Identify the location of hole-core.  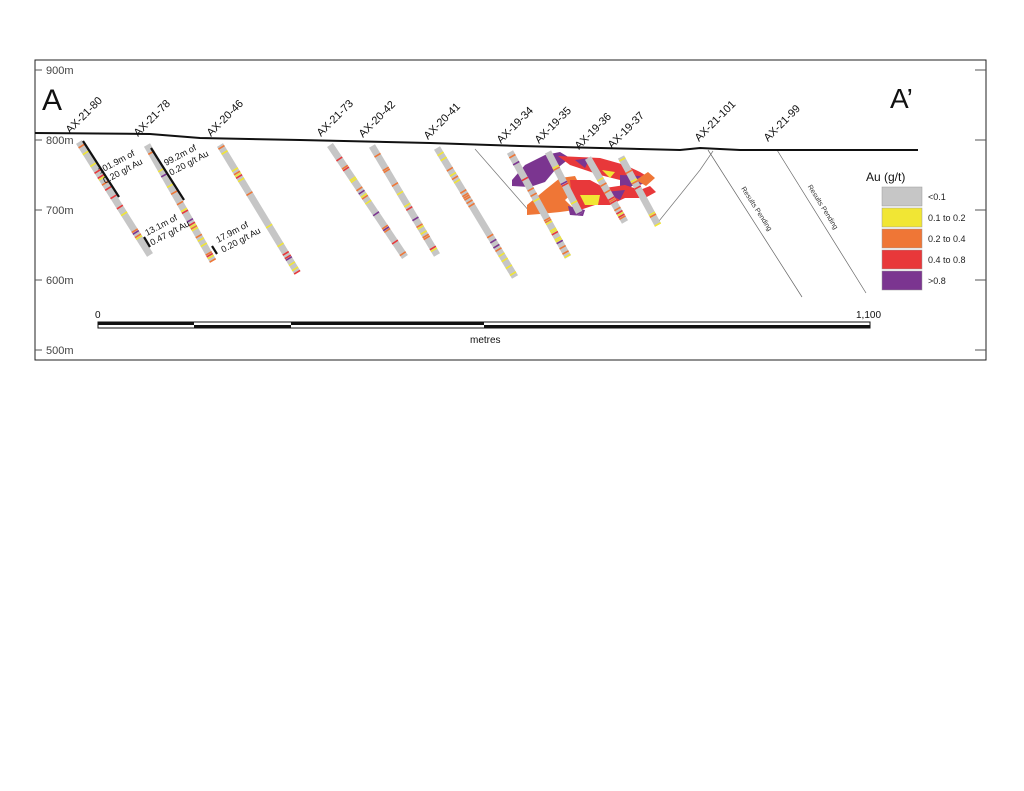
(404, 200).